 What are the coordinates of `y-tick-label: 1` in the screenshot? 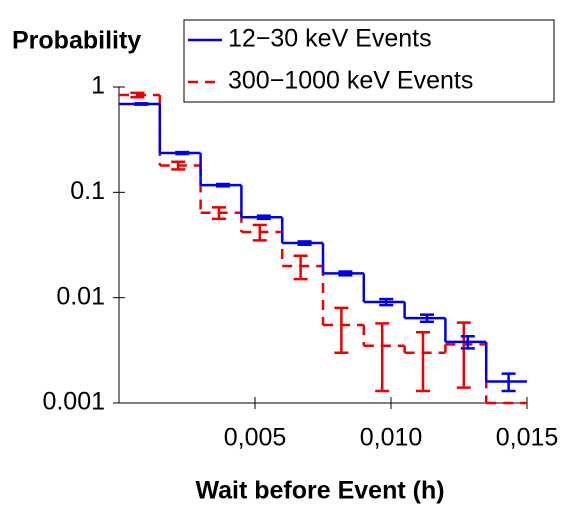 It's located at (98, 86).